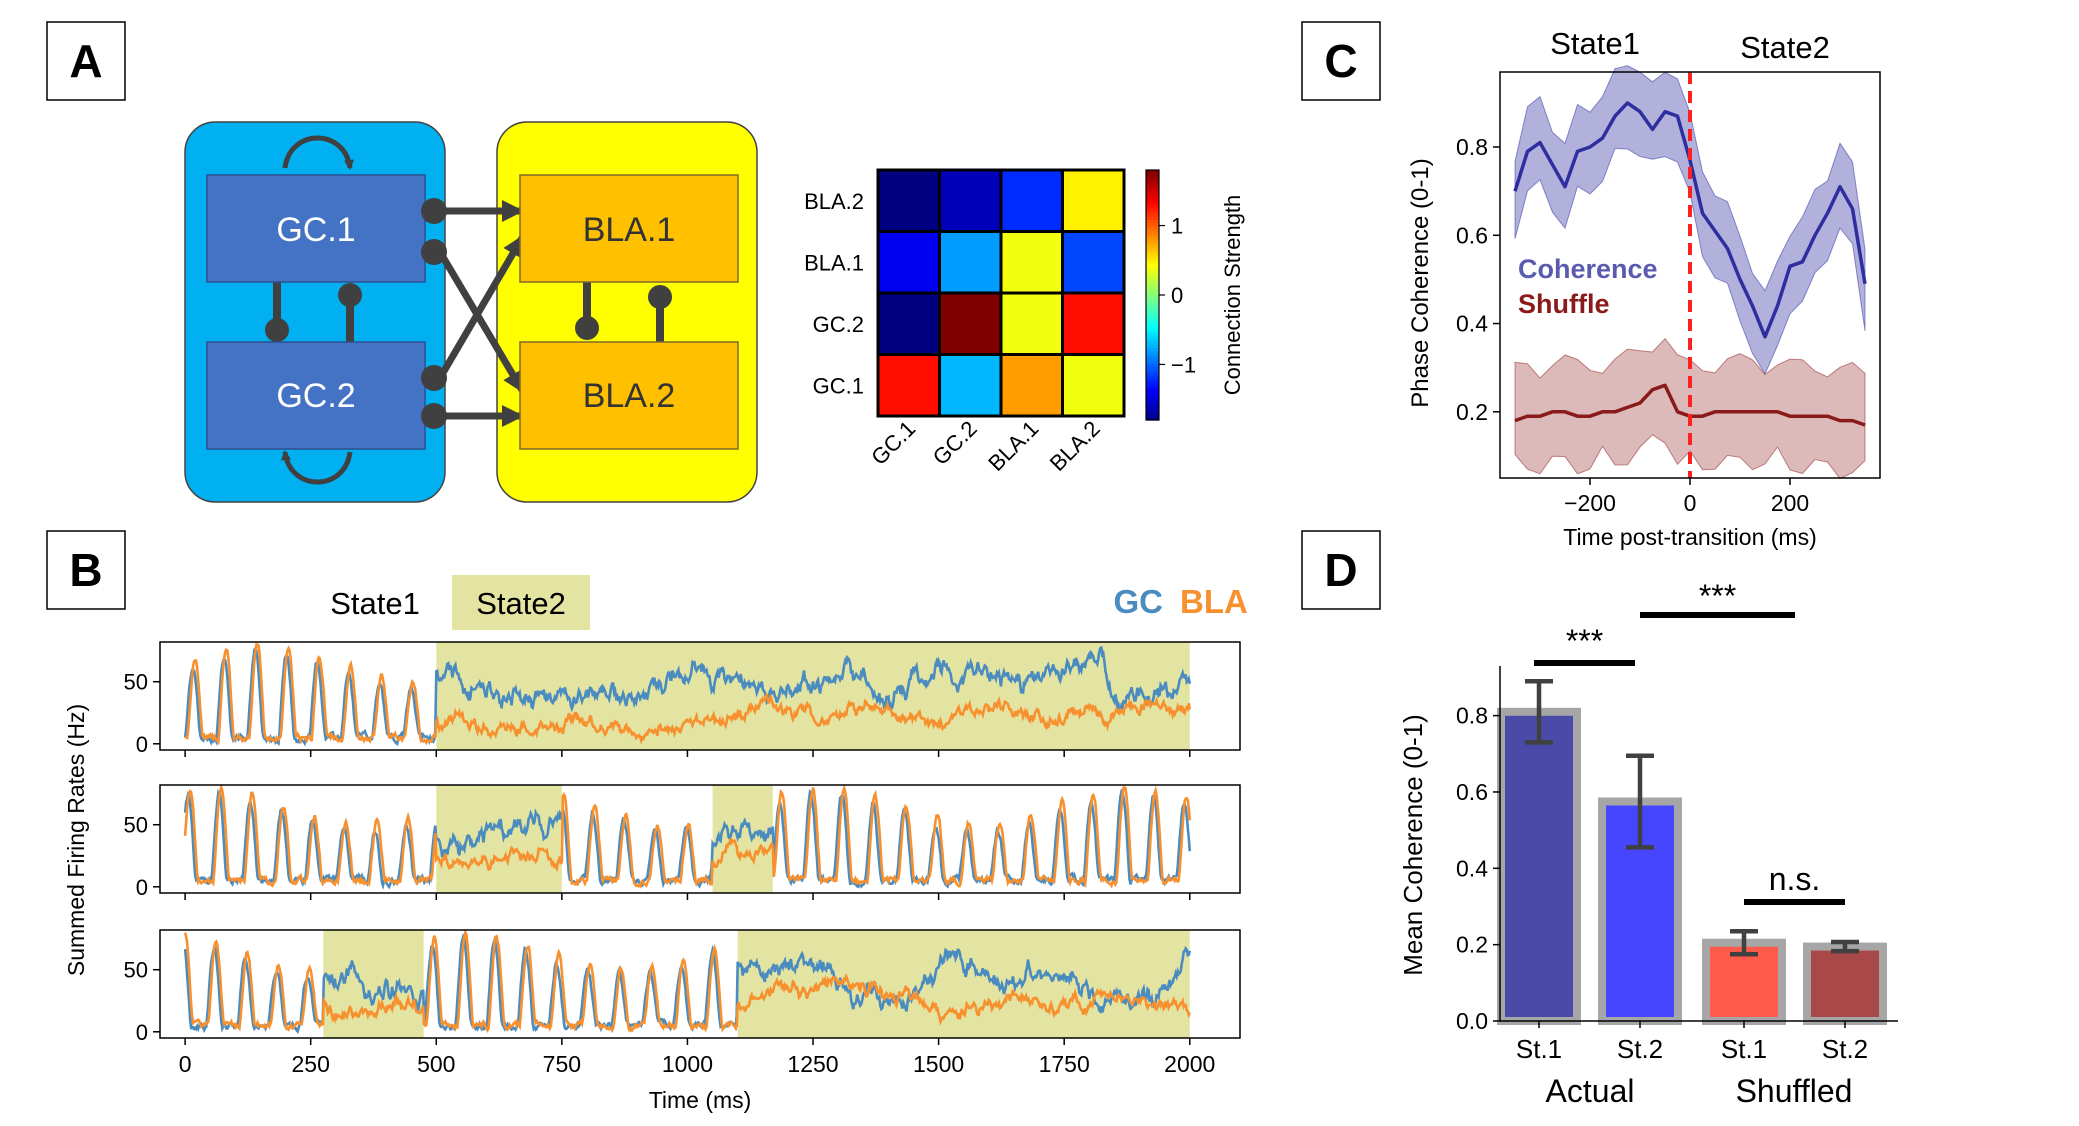 The height and width of the screenshot is (1126, 2079). Describe the element at coordinates (938, 1064) in the screenshot. I see `x-tick-label: 1500` at that location.